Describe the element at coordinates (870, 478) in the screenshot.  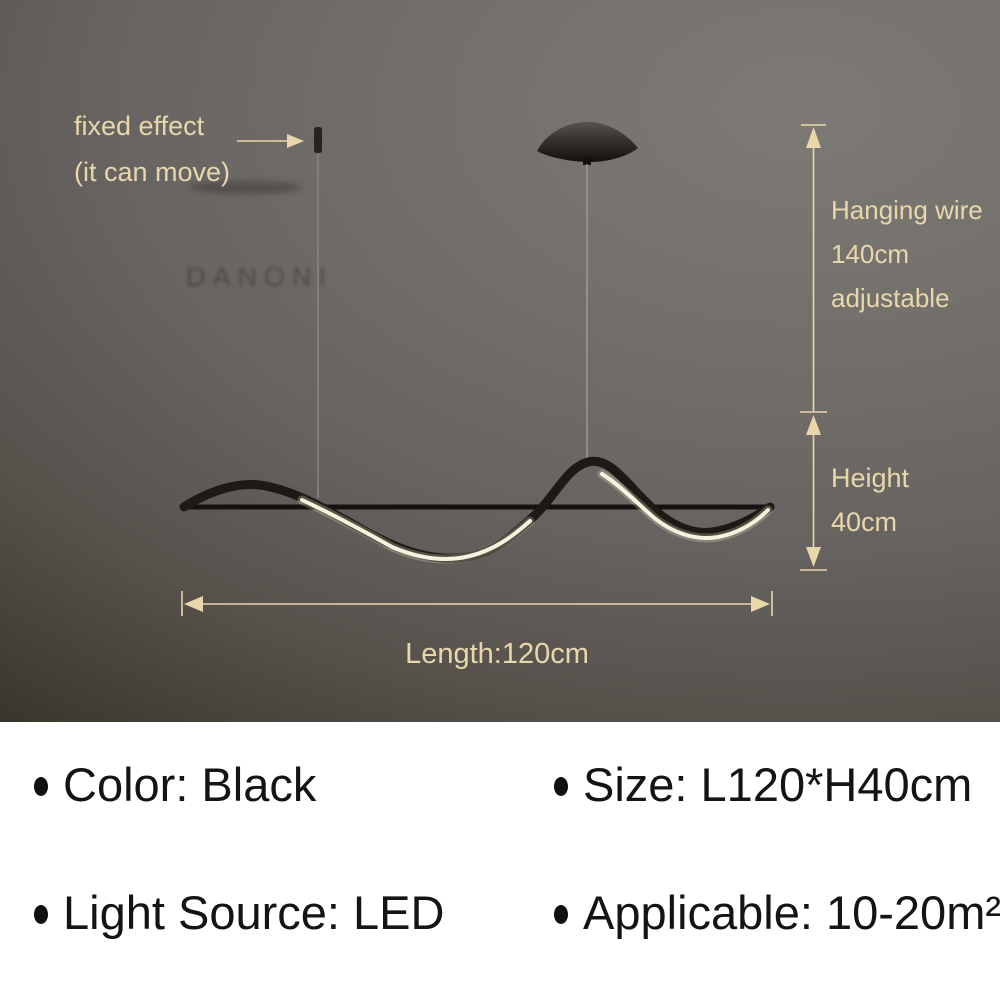
I see `height-label-line1: Height` at that location.